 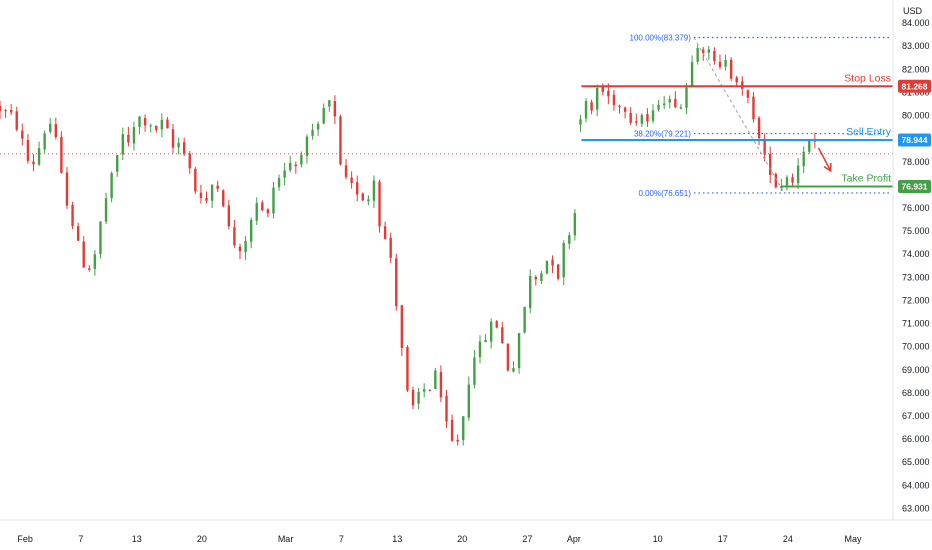 What do you see at coordinates (788, 539) in the screenshot?
I see `x-tick-label: 24` at bounding box center [788, 539].